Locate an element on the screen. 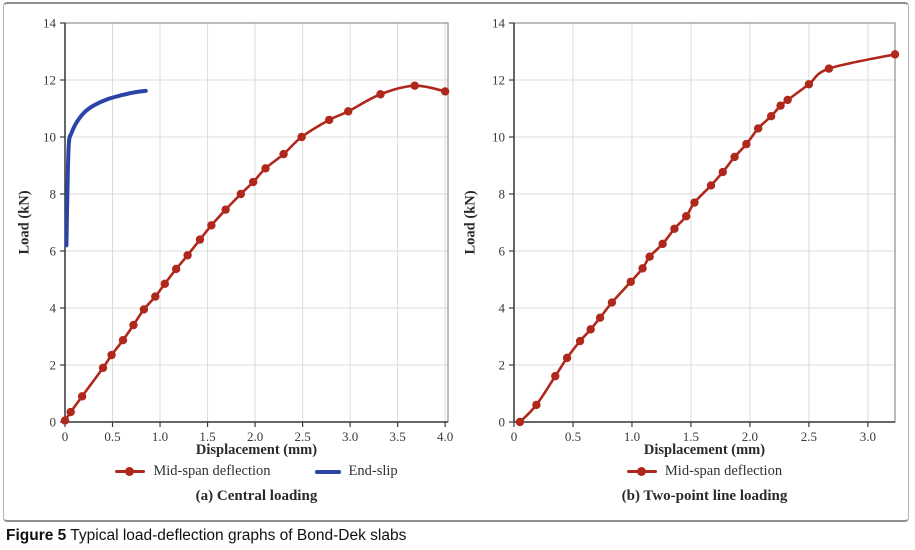 The height and width of the screenshot is (550, 915). chart-b-legend: Mid-span deflection is located at coordinates (704, 471).